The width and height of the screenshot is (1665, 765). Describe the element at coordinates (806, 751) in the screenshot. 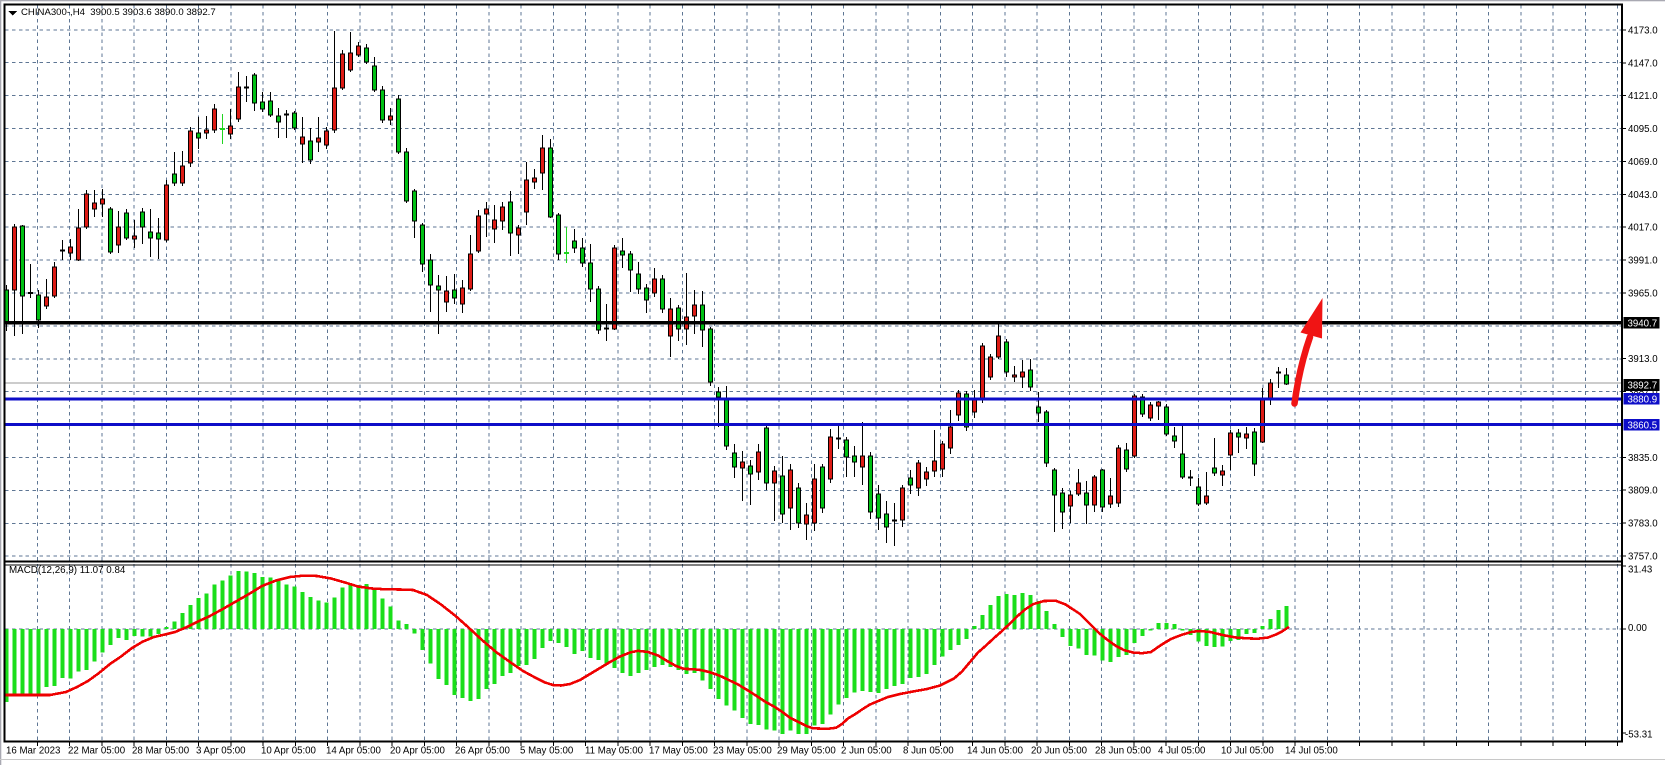

I see `svg-text: 29 May 05:00` at that location.